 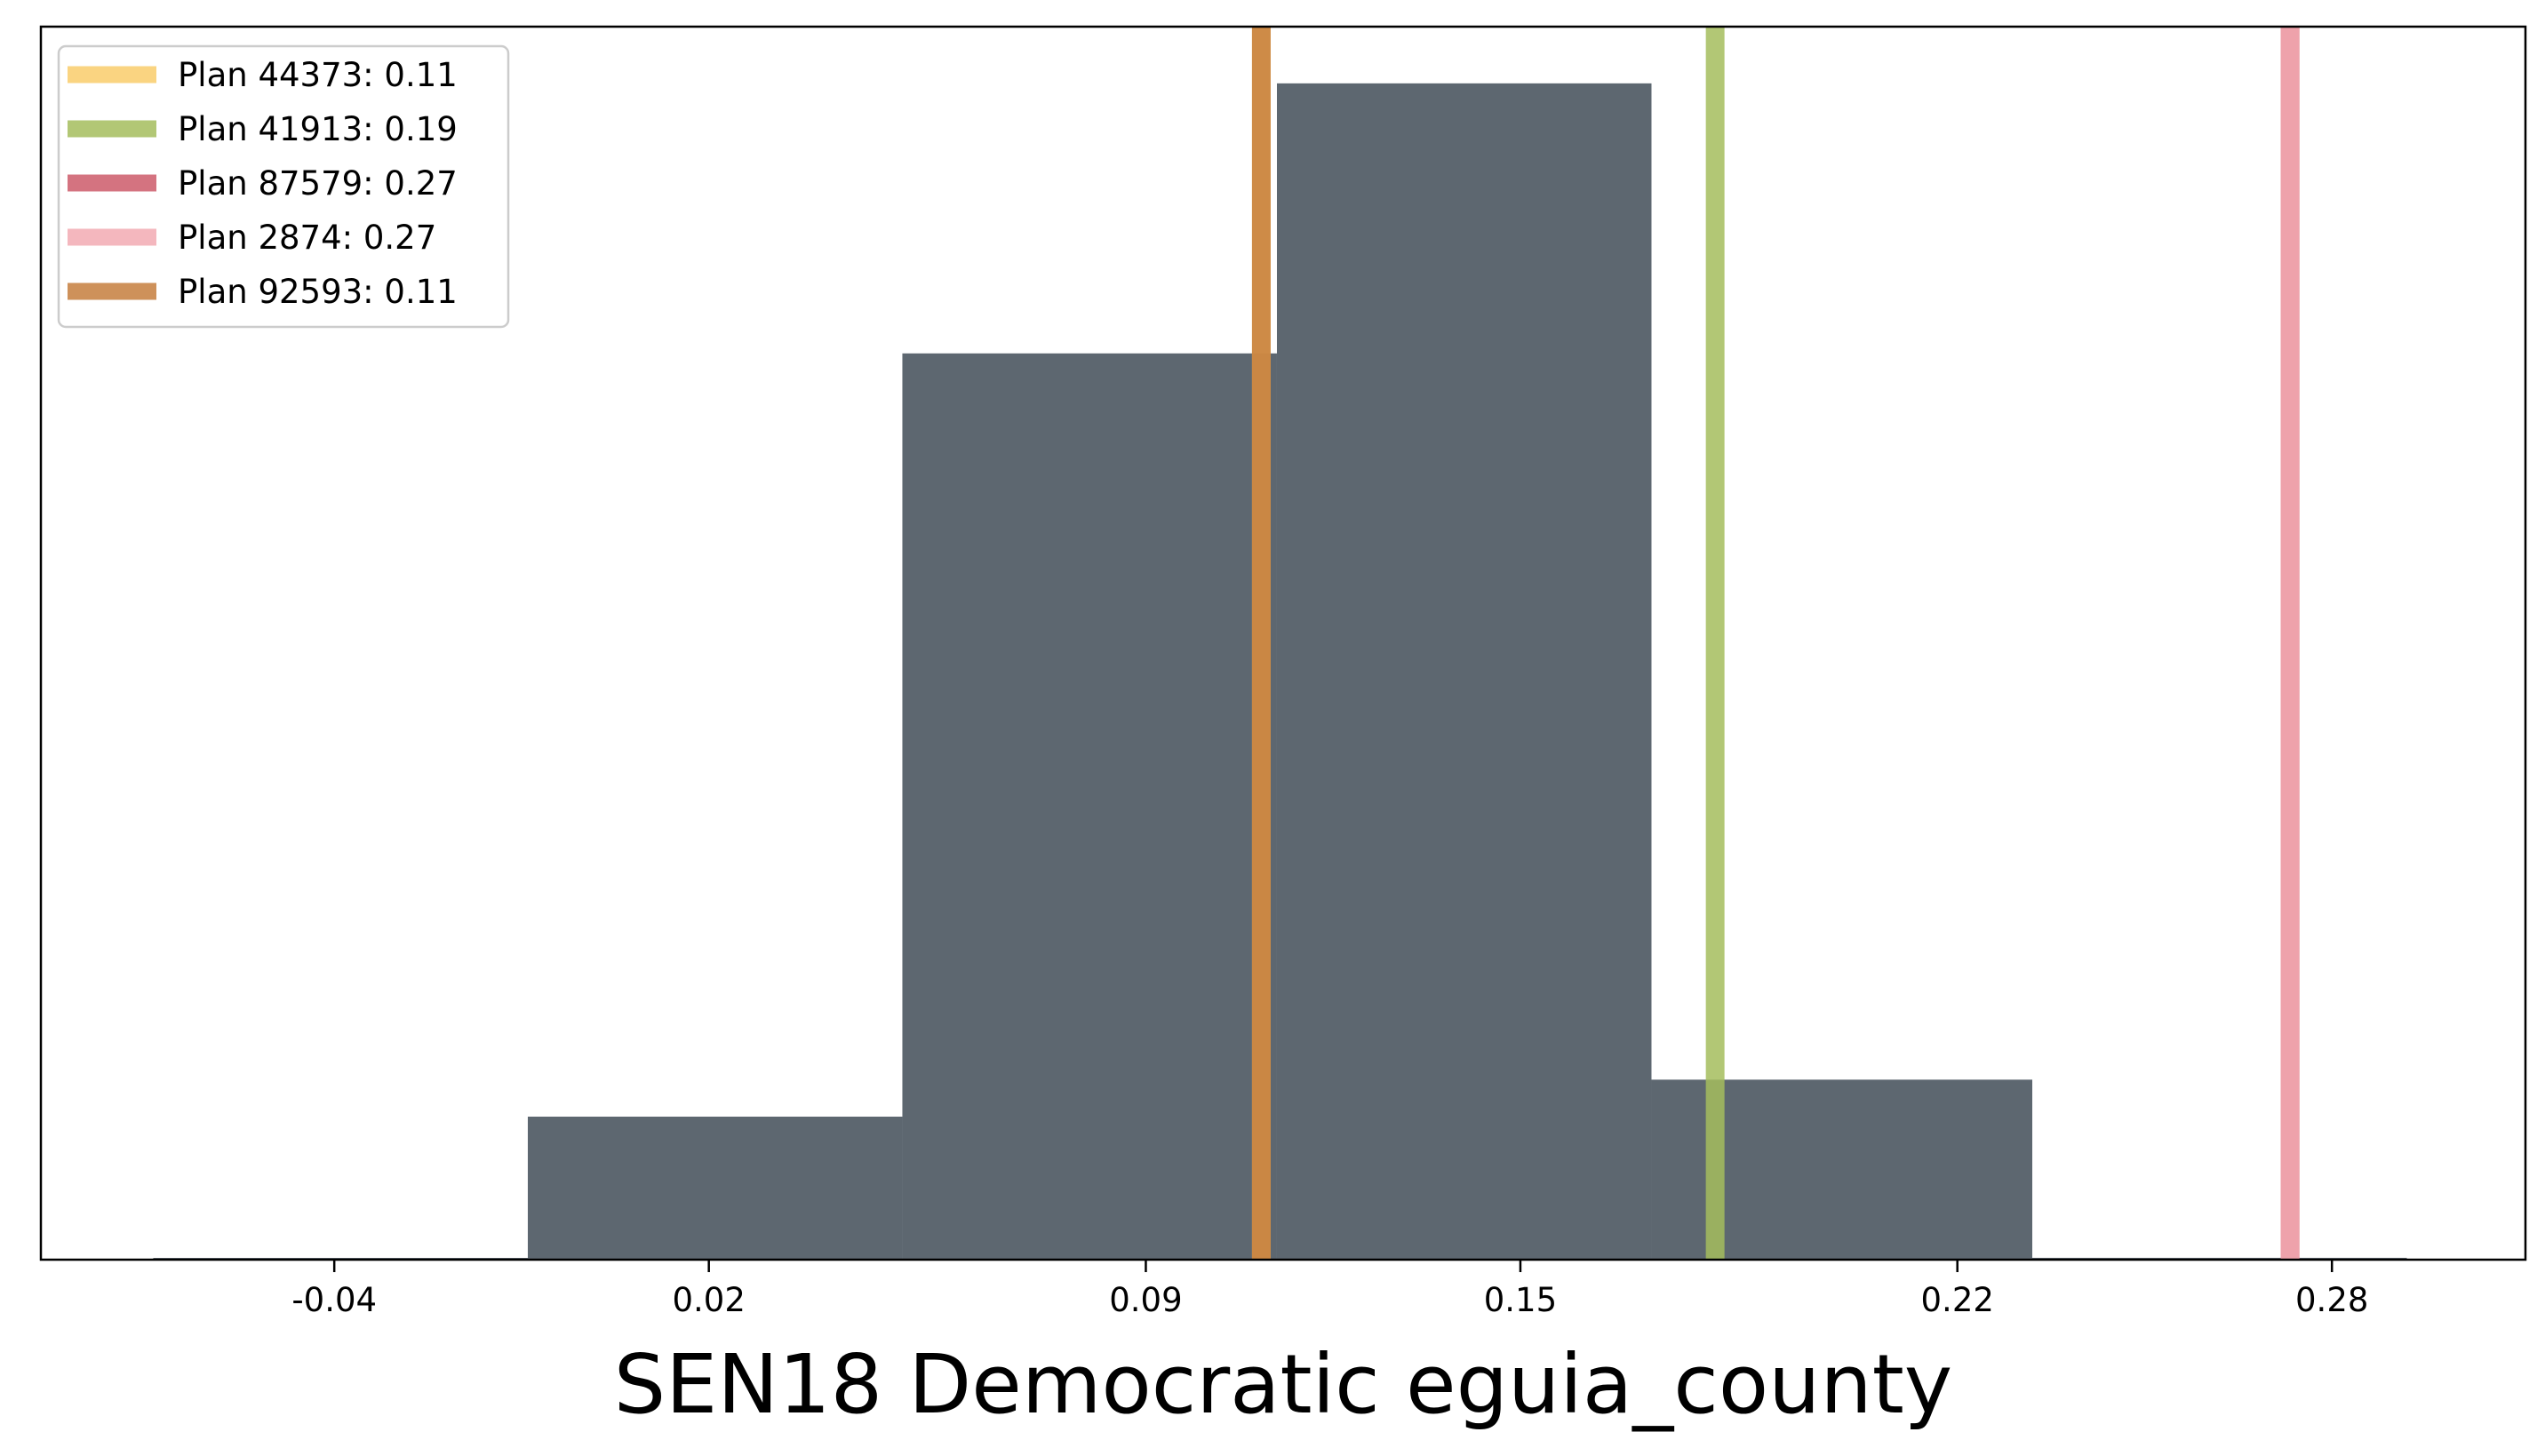 I want to click on legend-box, so click(x=283, y=186).